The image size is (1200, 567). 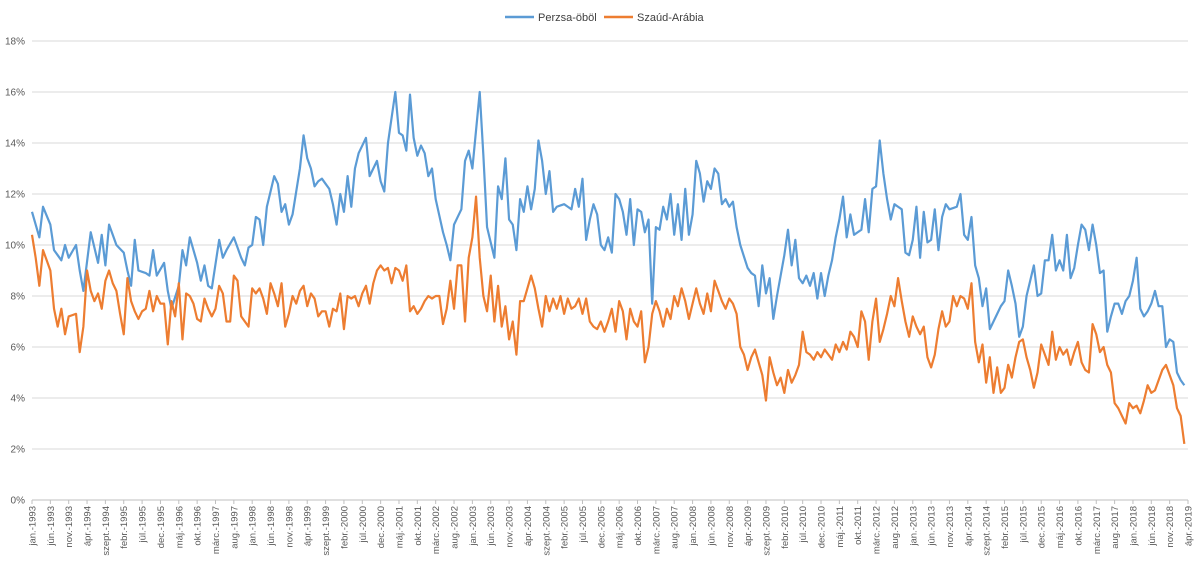 I want to click on x-tick-label: dec.-2005, so click(x=601, y=527).